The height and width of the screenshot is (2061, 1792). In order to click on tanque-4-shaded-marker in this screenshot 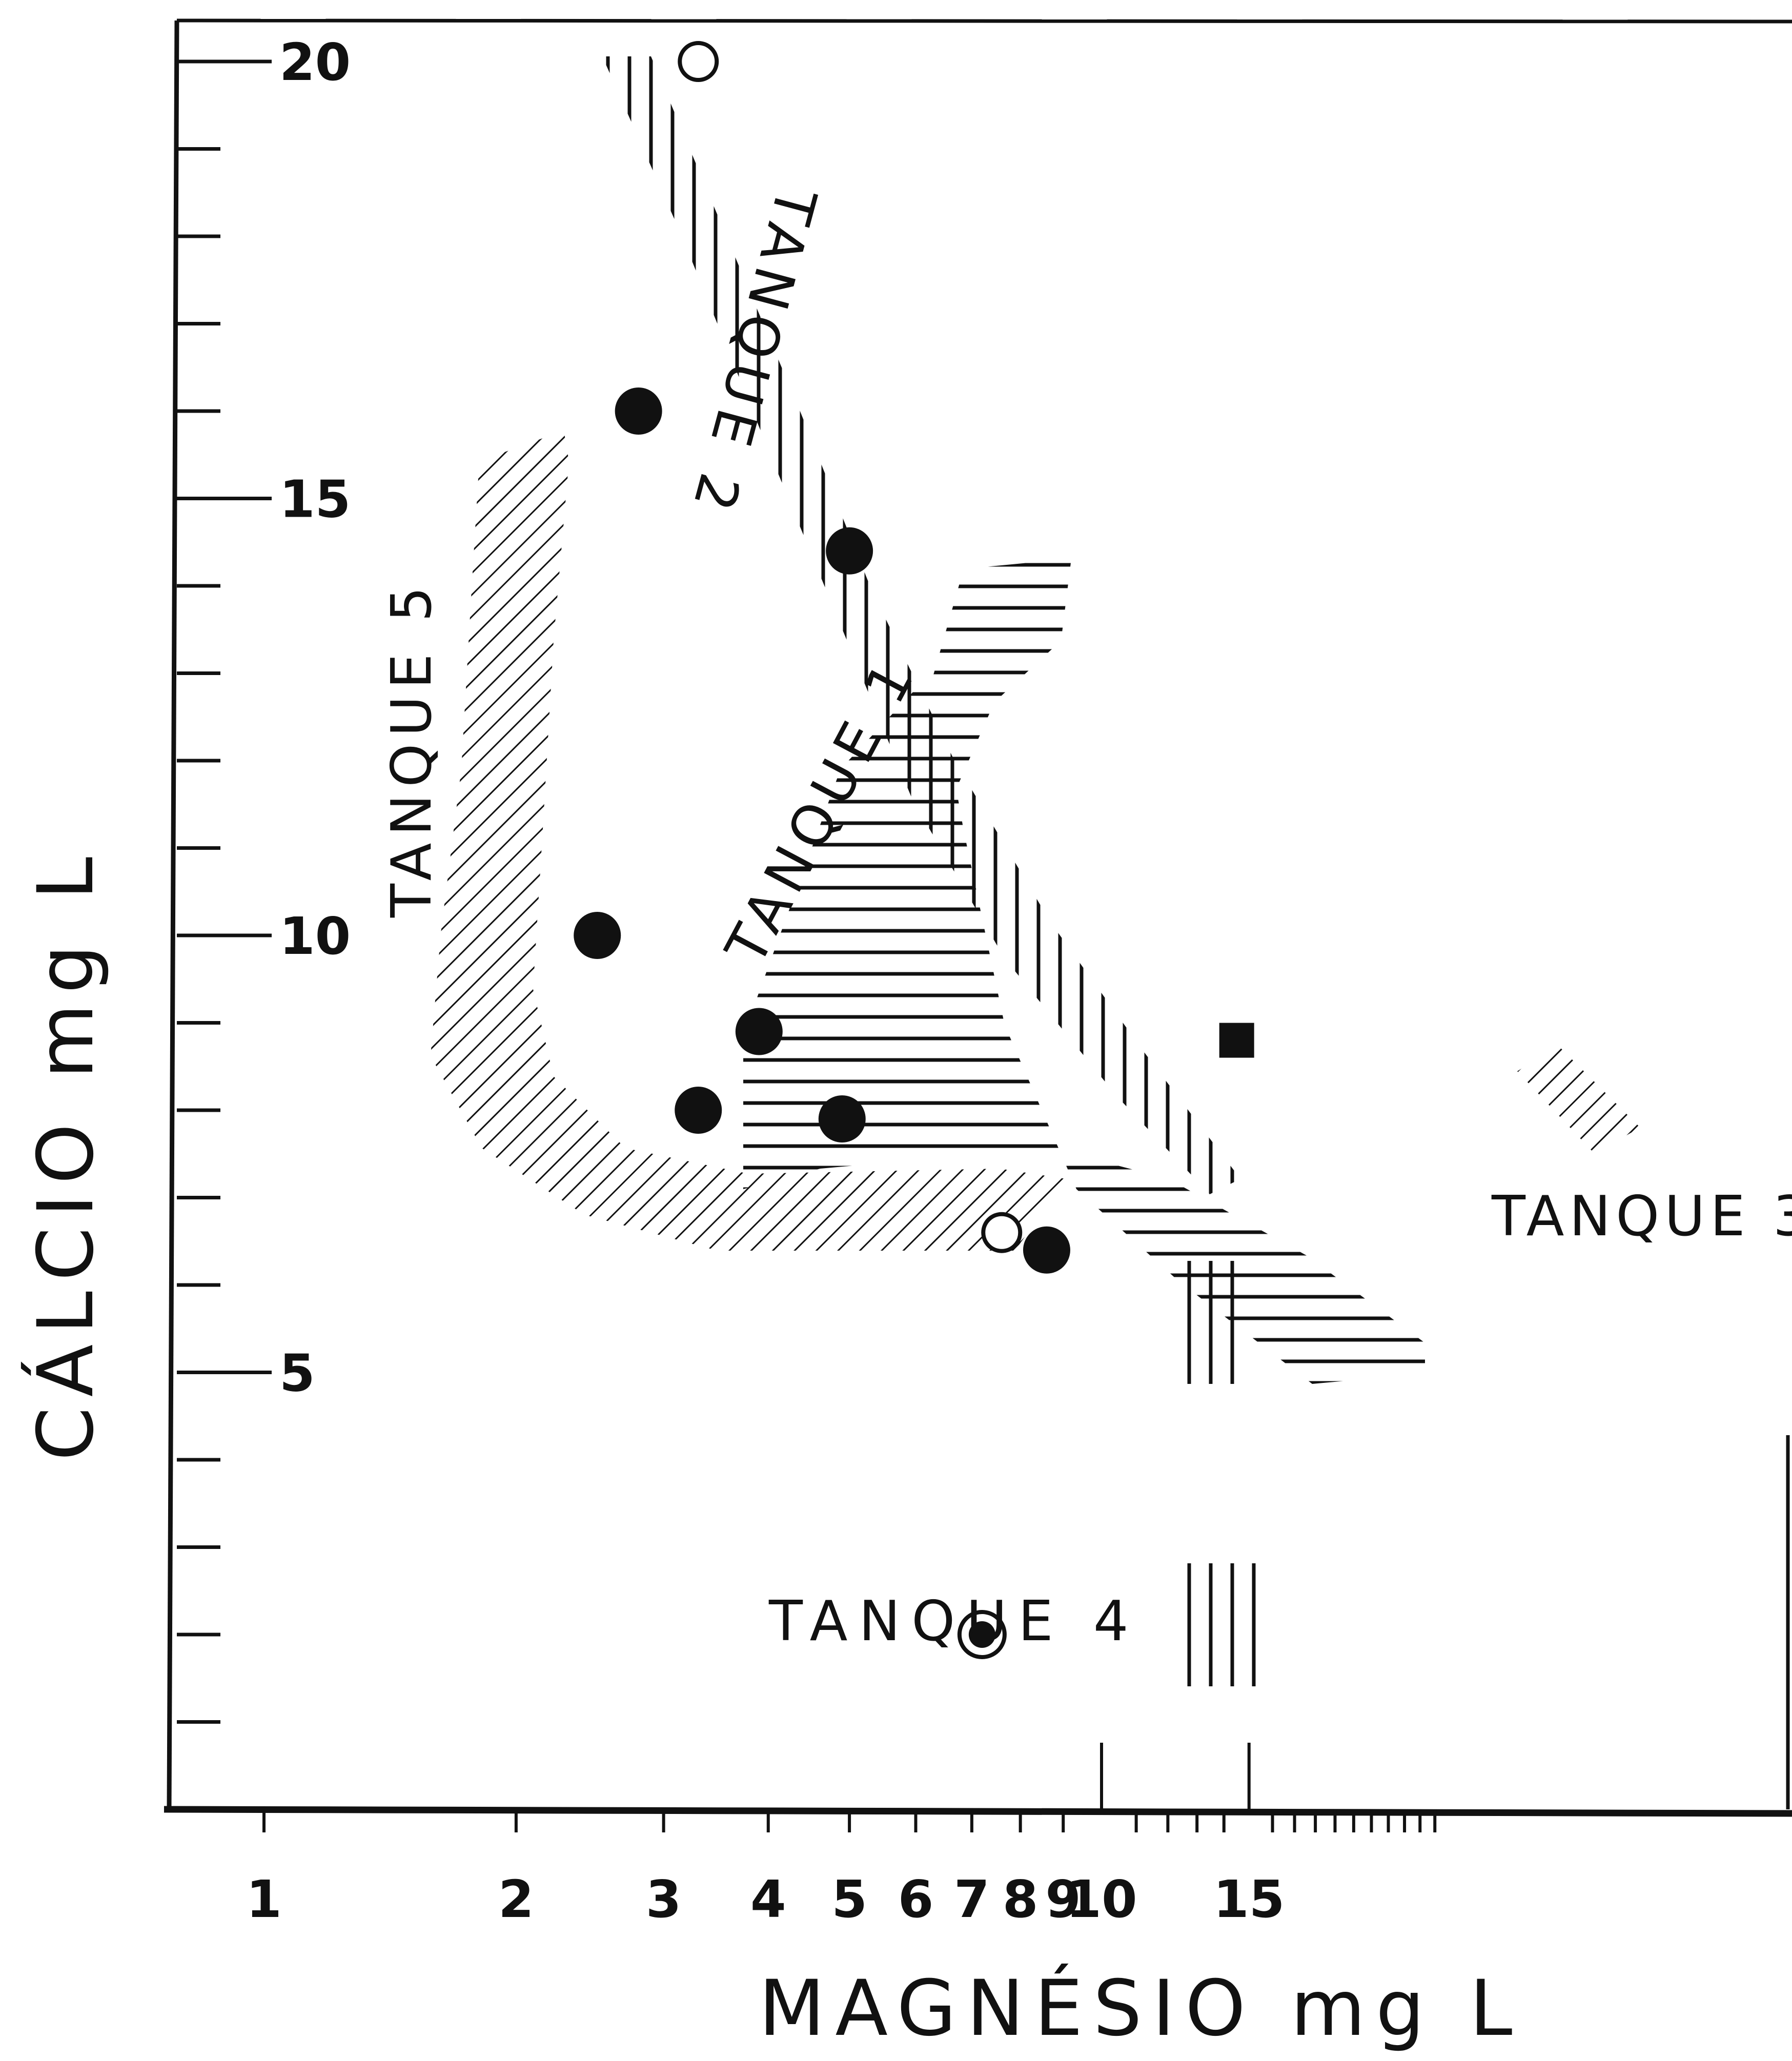, I will do `click(1220, 1624)`.